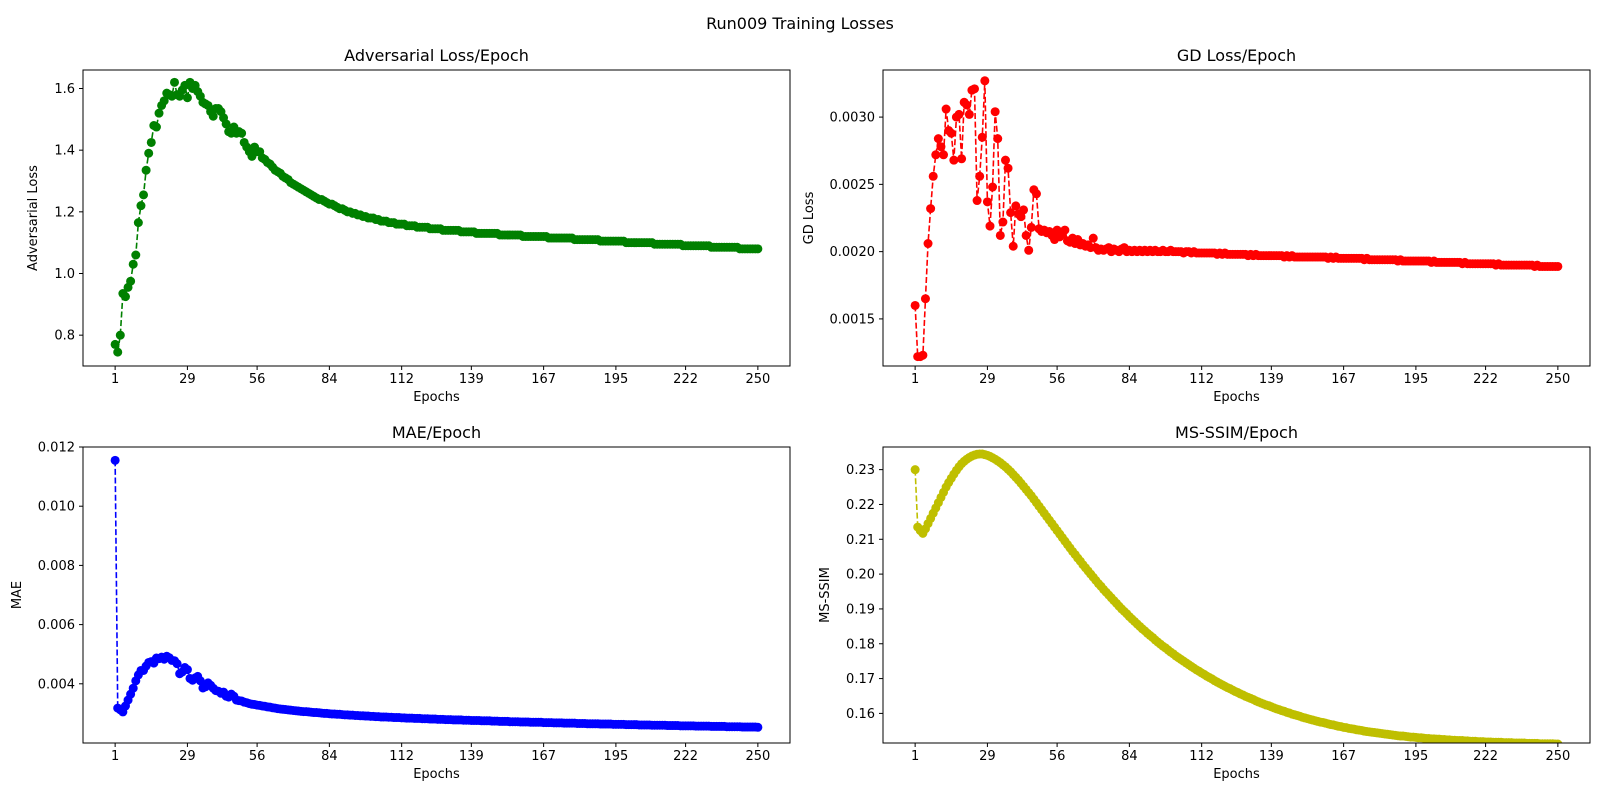 Image resolution: width=1600 pixels, height=804 pixels. What do you see at coordinates (800, 23) in the screenshot?
I see `figure-title: Run009 Training Losses` at bounding box center [800, 23].